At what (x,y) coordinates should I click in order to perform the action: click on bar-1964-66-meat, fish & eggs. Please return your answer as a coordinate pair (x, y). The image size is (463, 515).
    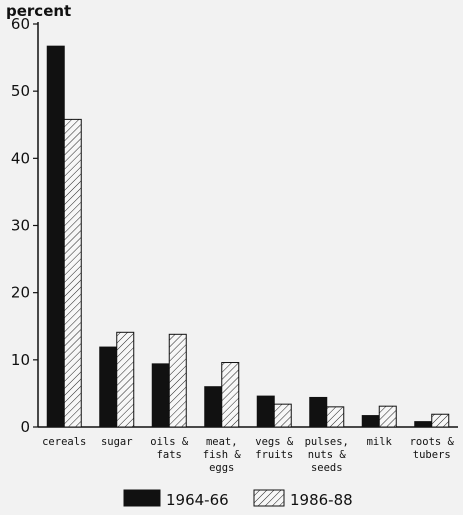
    Looking at the image, I should click on (213, 407).